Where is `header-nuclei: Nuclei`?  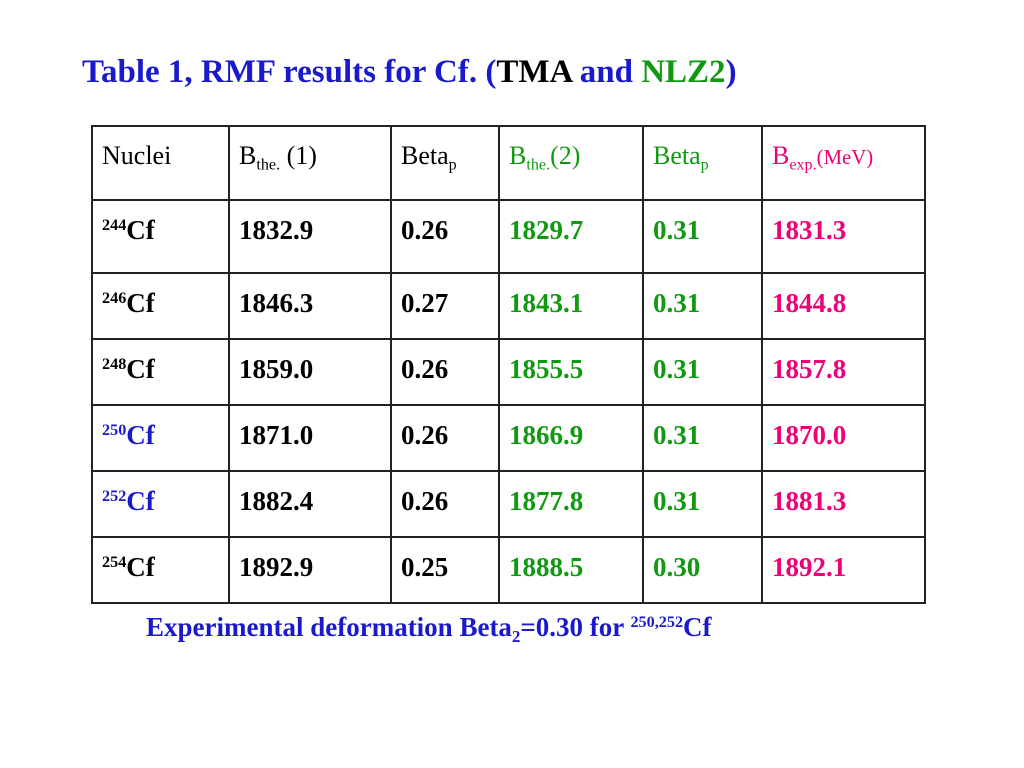
header-nuclei: Nuclei is located at coordinates (160, 163).